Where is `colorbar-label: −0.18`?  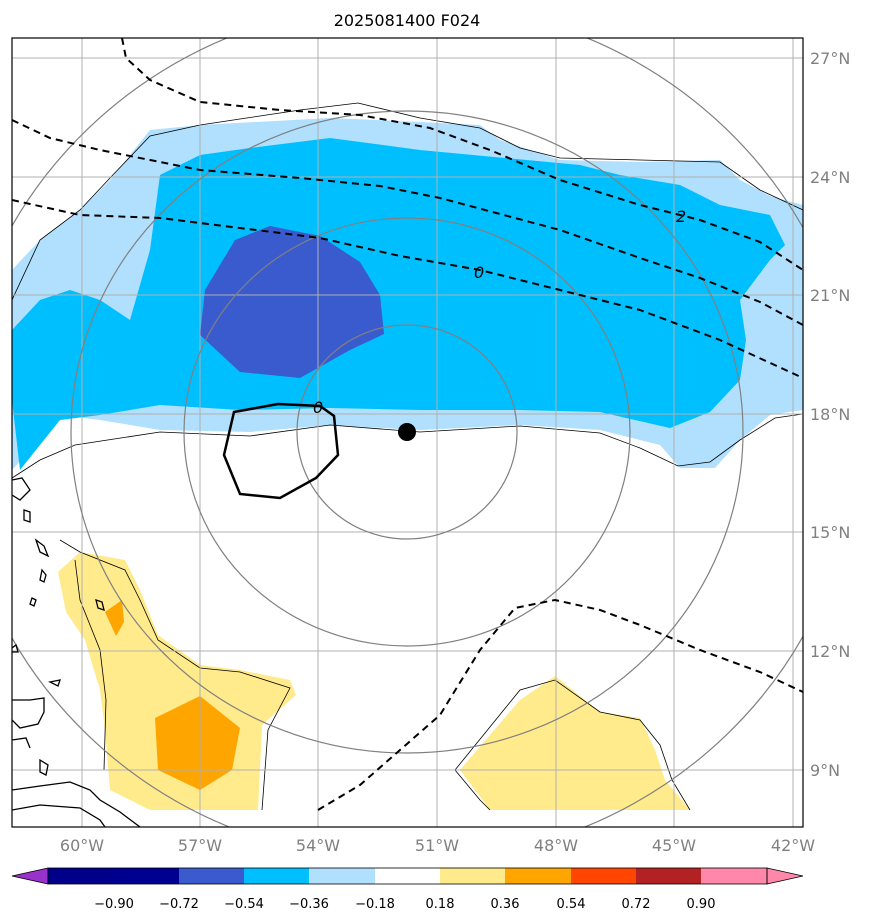 colorbar-label: −0.18 is located at coordinates (375, 904).